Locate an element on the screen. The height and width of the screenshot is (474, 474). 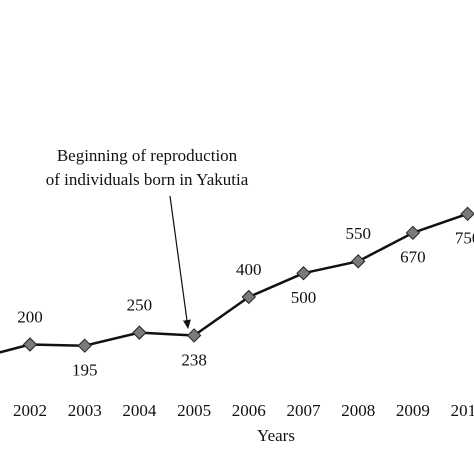
x-tick-label: 2008 is located at coordinates (358, 410).